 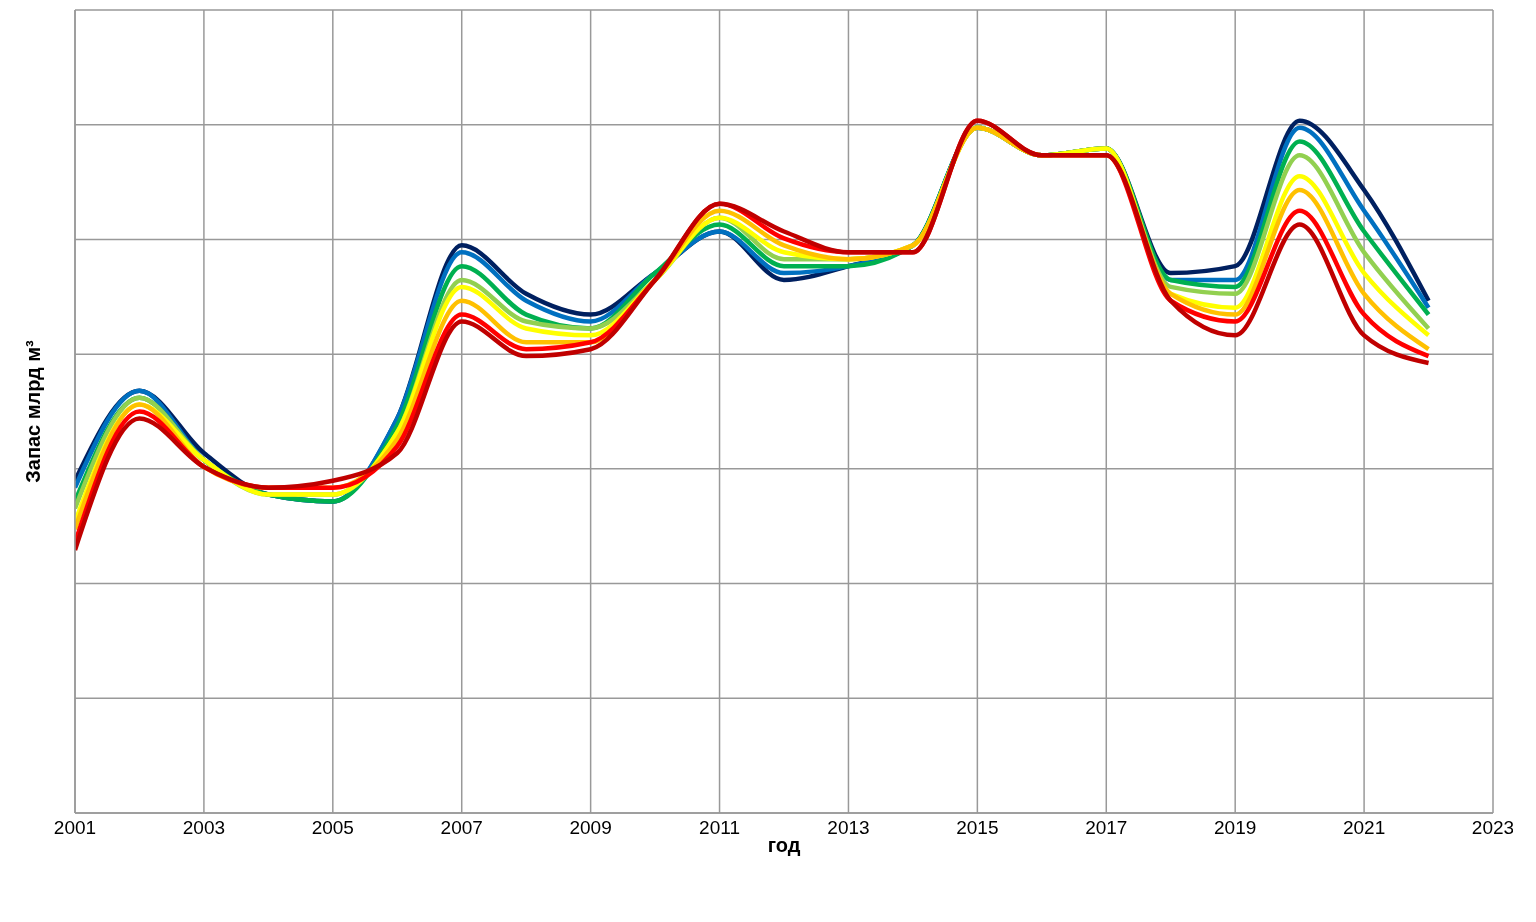 What do you see at coordinates (204, 828) in the screenshot?
I see `x-tick-label: 2003` at bounding box center [204, 828].